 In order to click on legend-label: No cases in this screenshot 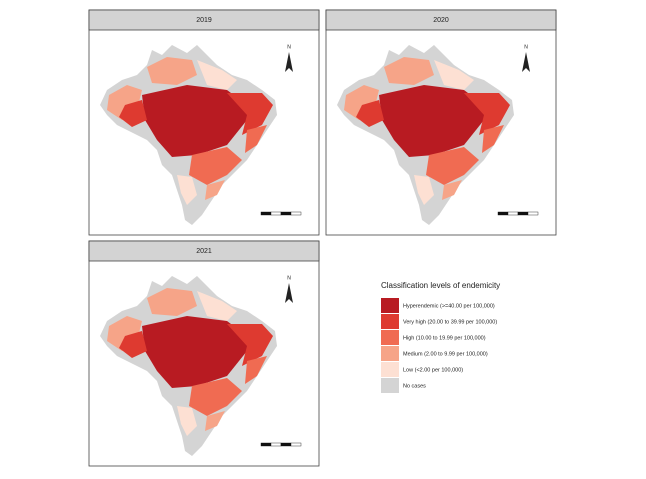, I will do `click(414, 386)`.